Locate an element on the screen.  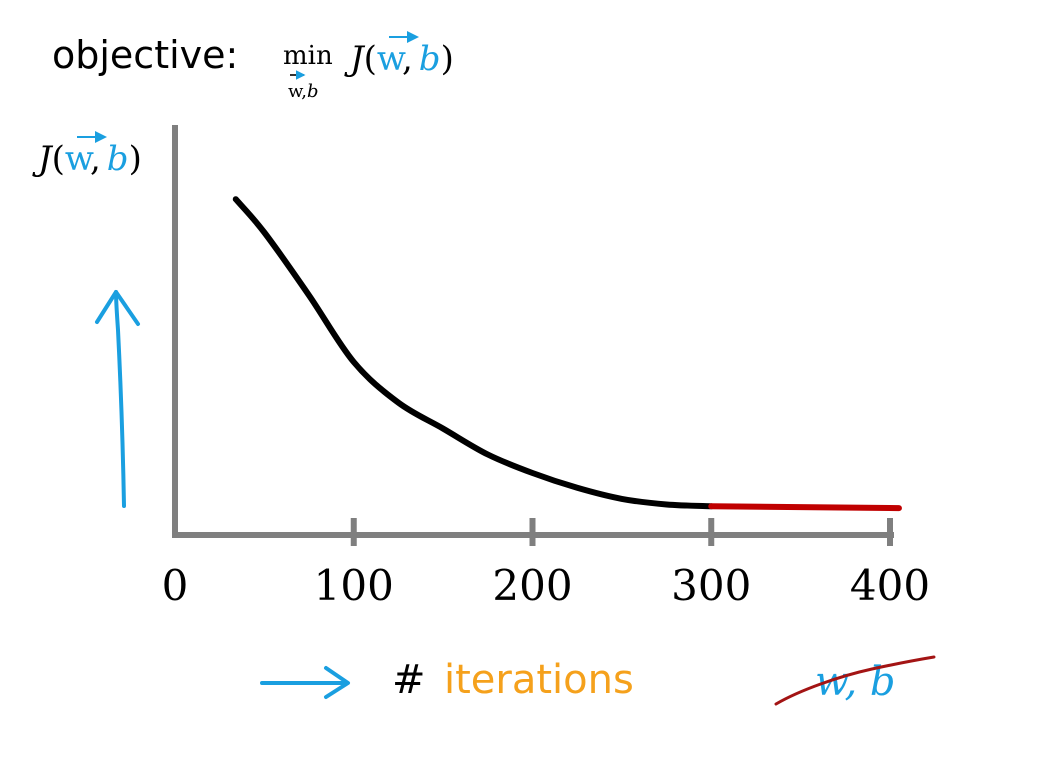
y-label-function: J(w, b) is located at coordinates (87, 159).